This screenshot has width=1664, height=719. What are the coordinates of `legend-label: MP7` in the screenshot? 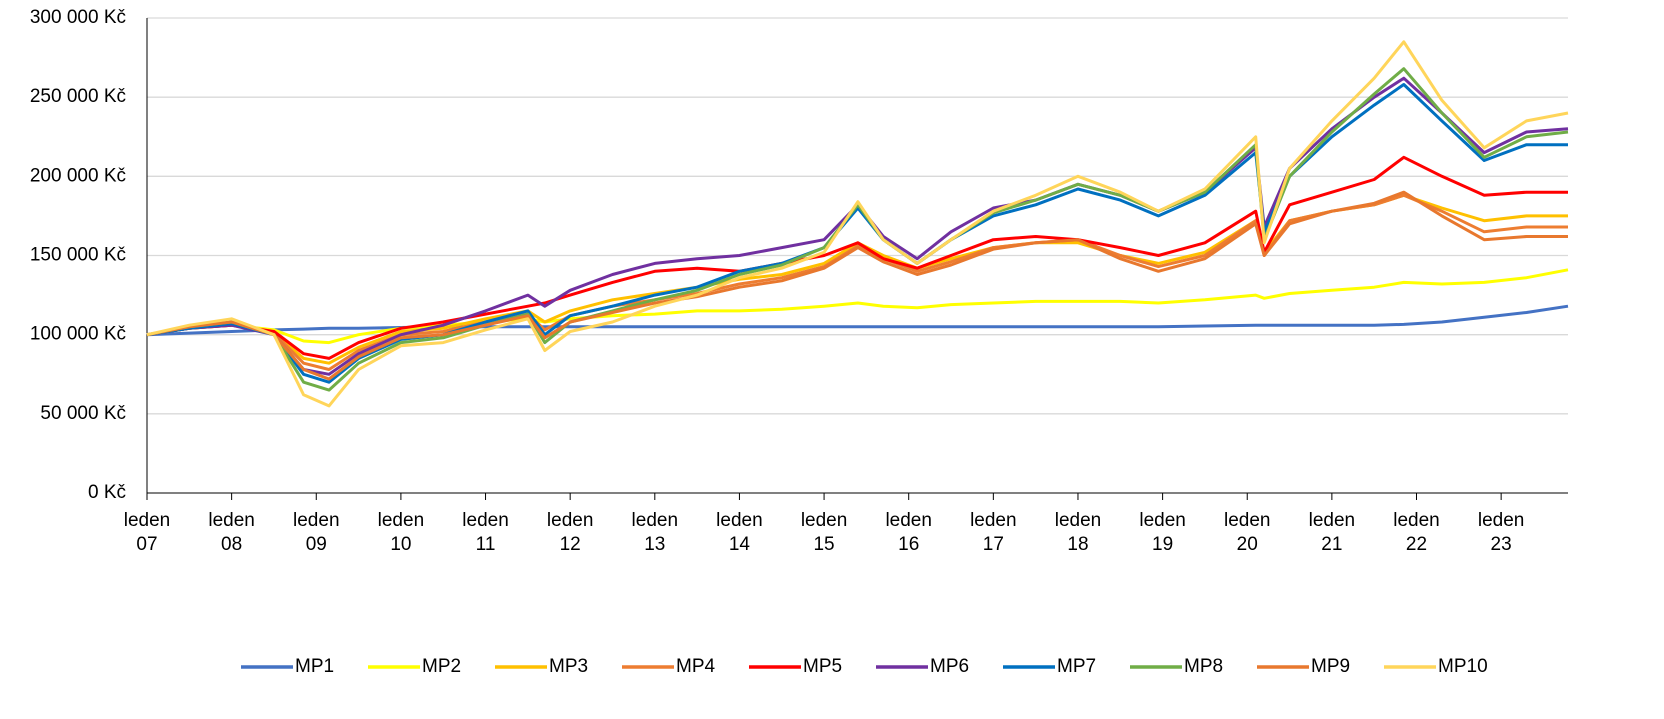 It's located at (1076, 666).